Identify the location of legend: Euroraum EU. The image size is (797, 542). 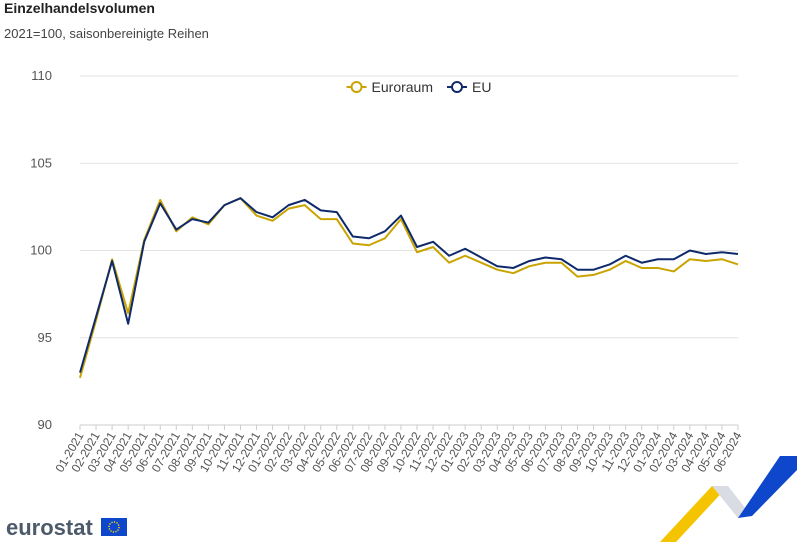
(418, 87).